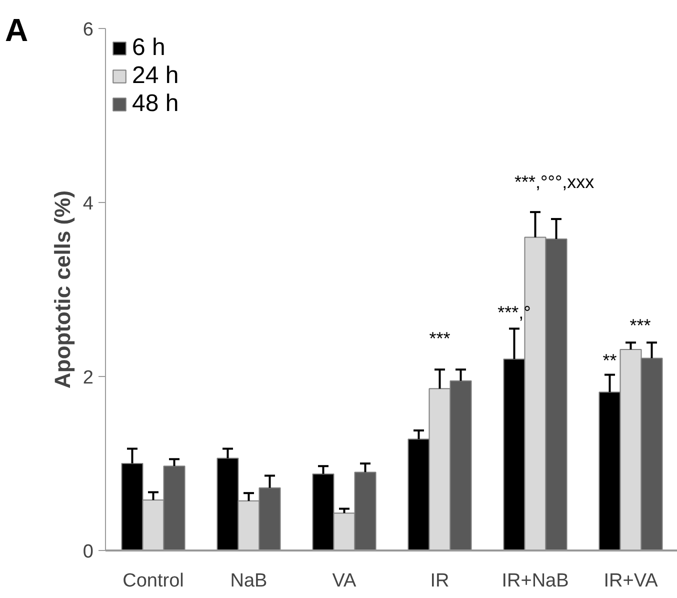 This screenshot has height=598, width=677. Describe the element at coordinates (155, 76) in the screenshot. I see `legend-label: 24 h` at that location.